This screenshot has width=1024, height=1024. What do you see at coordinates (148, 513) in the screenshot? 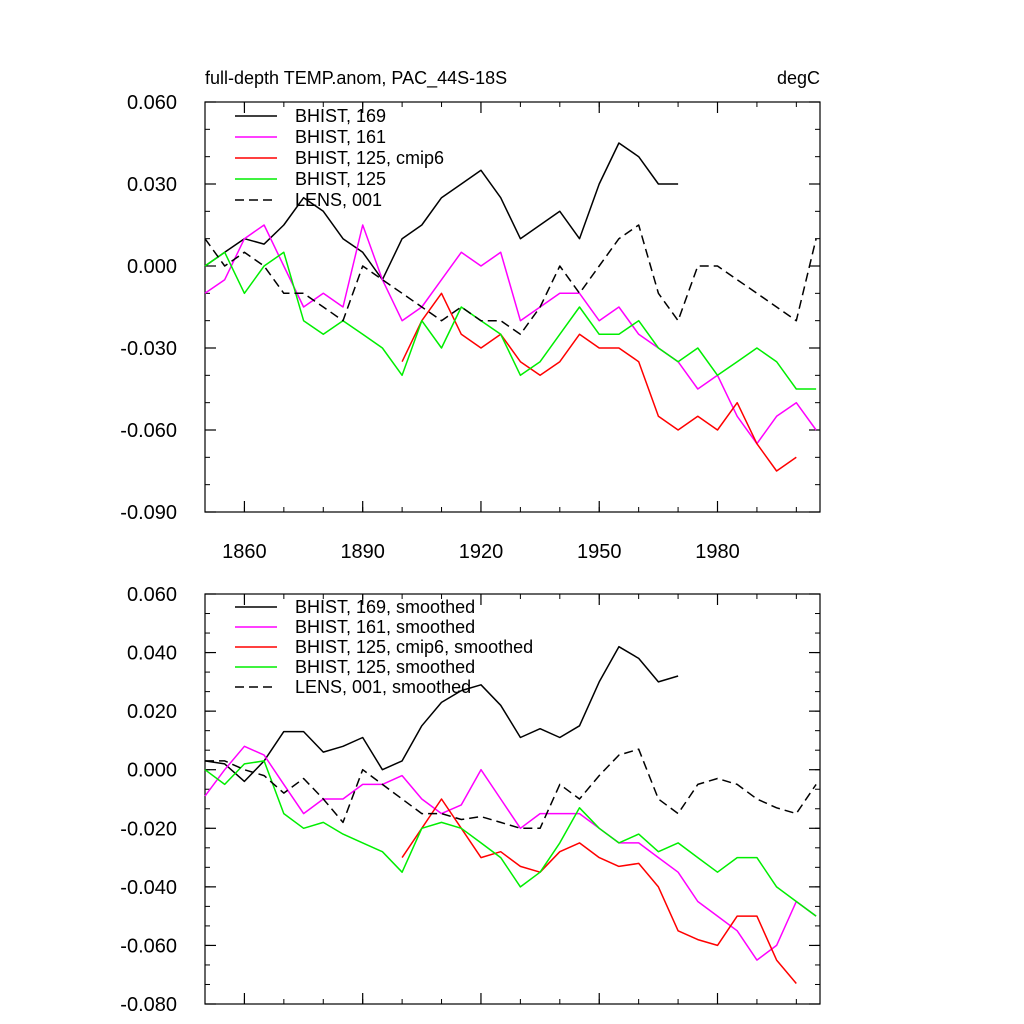
I see `y-tick-label: -0.090` at bounding box center [148, 513].